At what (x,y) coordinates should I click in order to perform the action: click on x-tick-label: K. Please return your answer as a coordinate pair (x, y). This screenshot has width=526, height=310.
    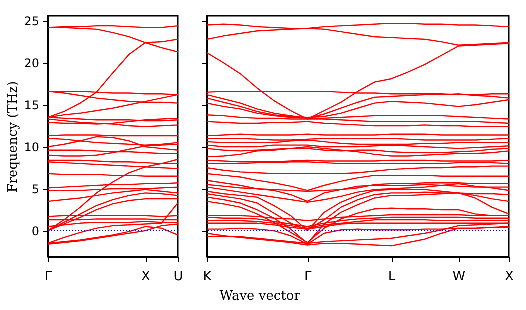
    Looking at the image, I should click on (207, 277).